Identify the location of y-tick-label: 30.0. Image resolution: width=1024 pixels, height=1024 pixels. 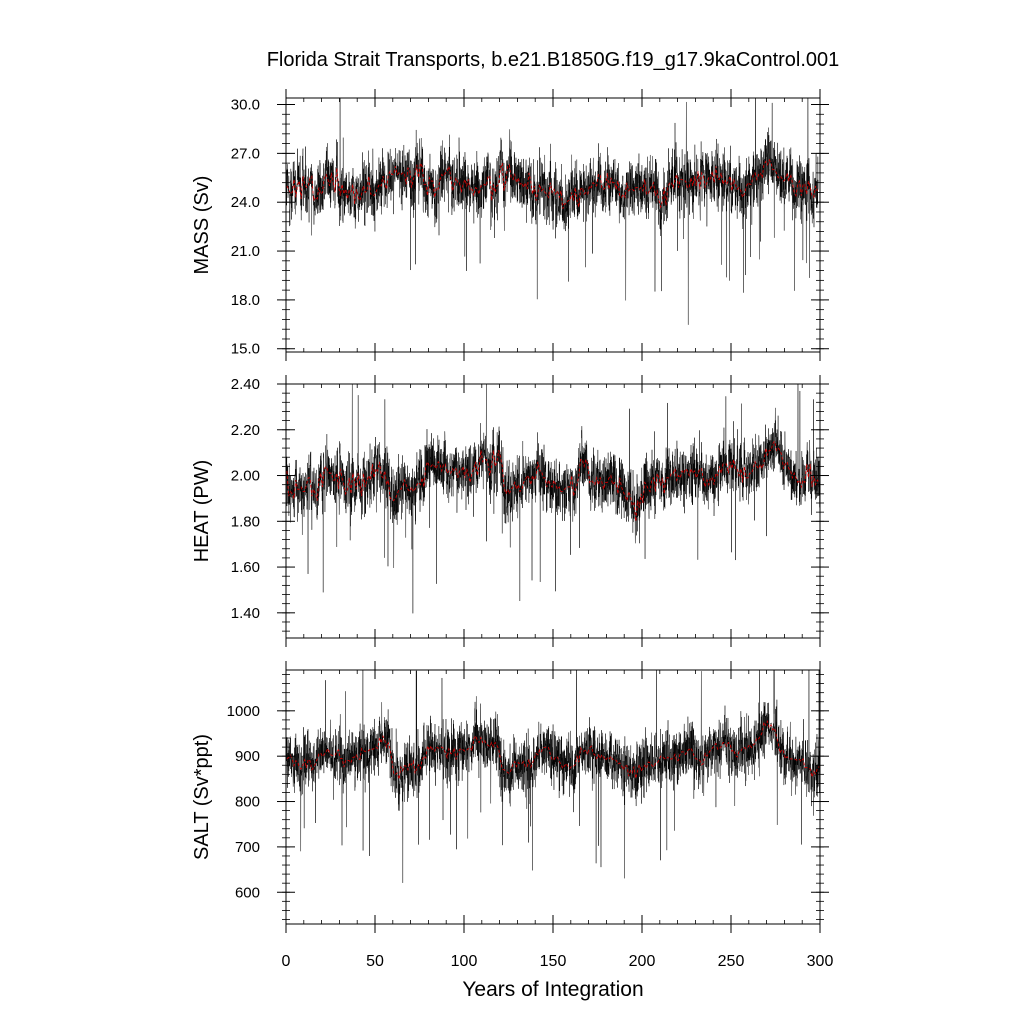
(245, 105).